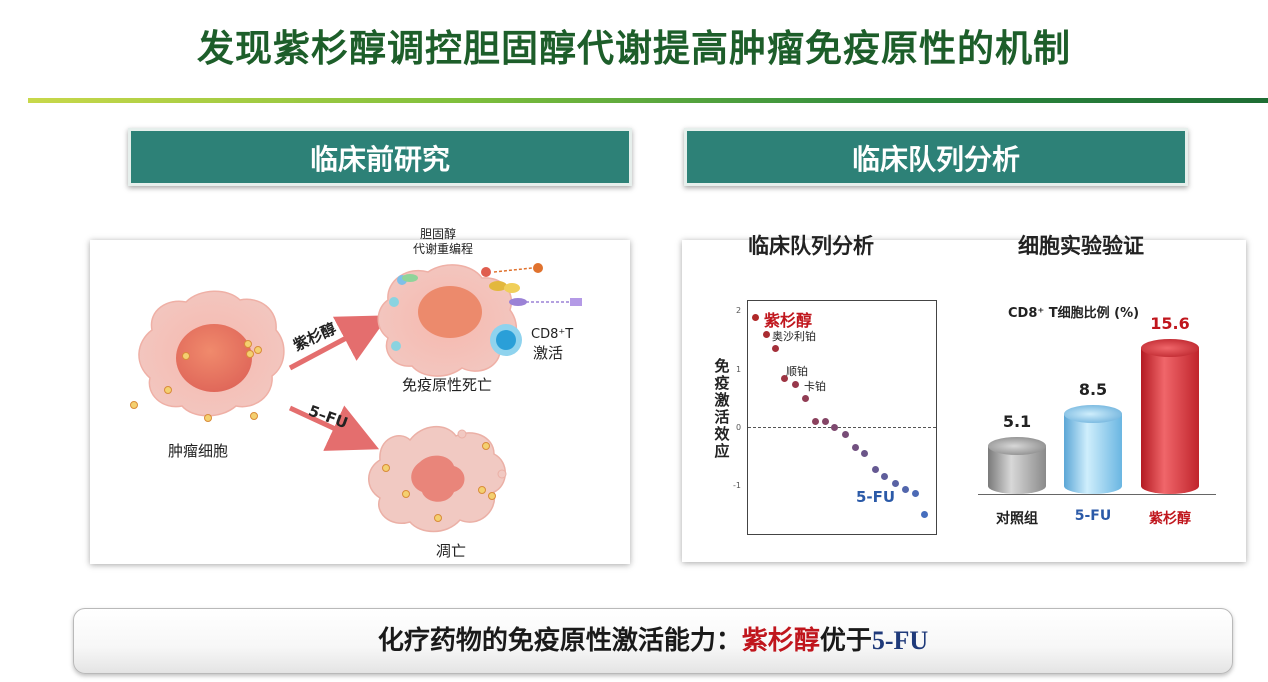 The height and width of the screenshot is (682, 1268). I want to click on bar-category-label: 紫杉醇, so click(1170, 519).